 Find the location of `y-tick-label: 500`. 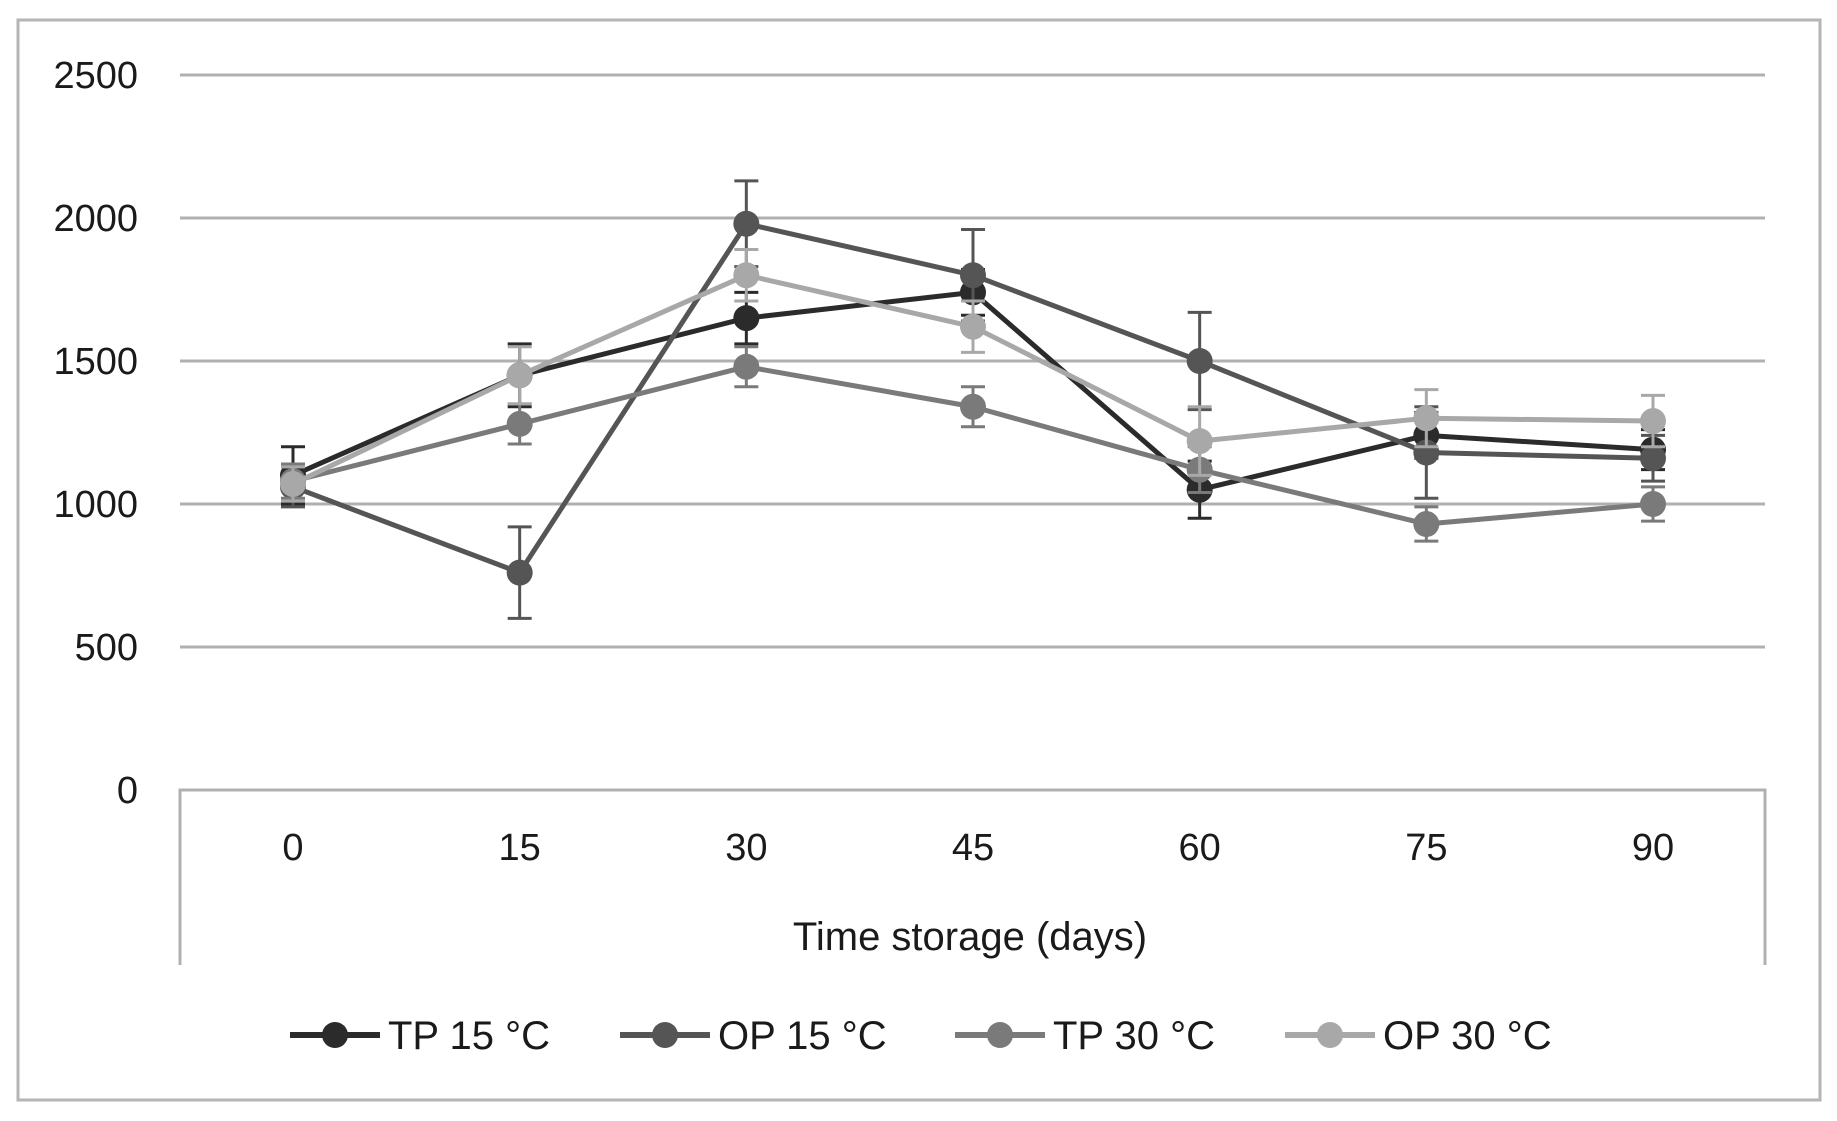

y-tick-label: 500 is located at coordinates (106, 648).